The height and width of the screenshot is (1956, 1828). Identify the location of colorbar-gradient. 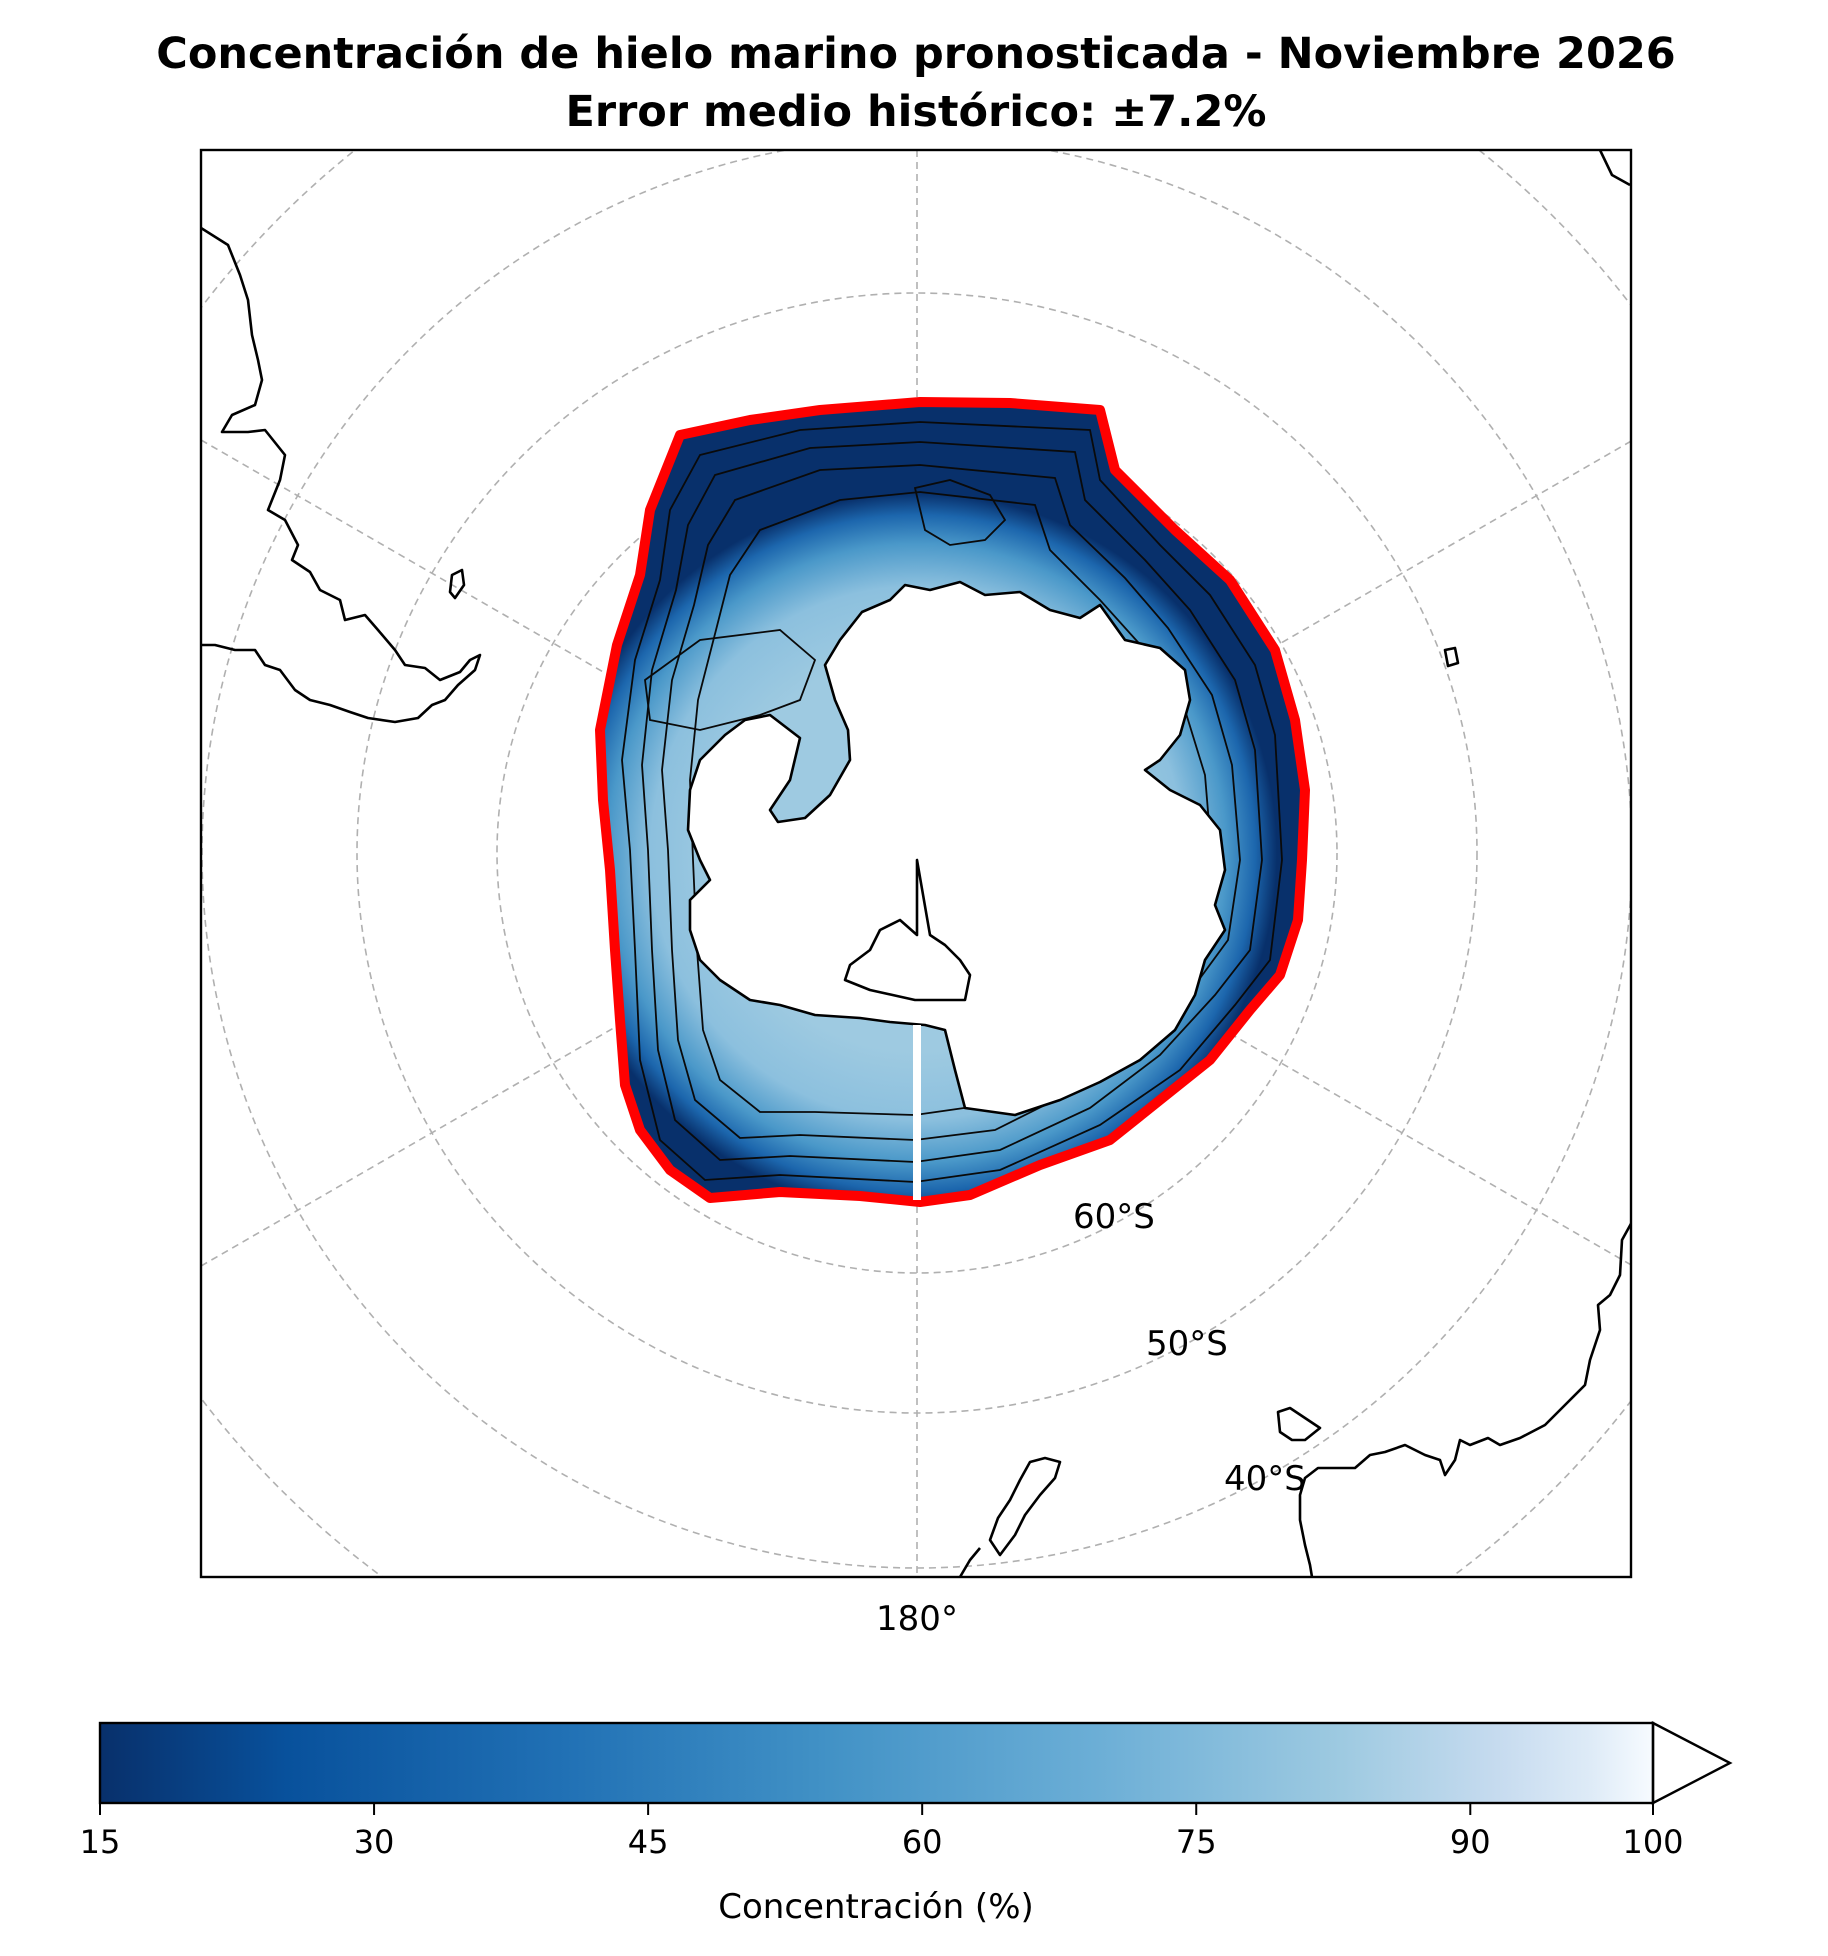
(876, 1763).